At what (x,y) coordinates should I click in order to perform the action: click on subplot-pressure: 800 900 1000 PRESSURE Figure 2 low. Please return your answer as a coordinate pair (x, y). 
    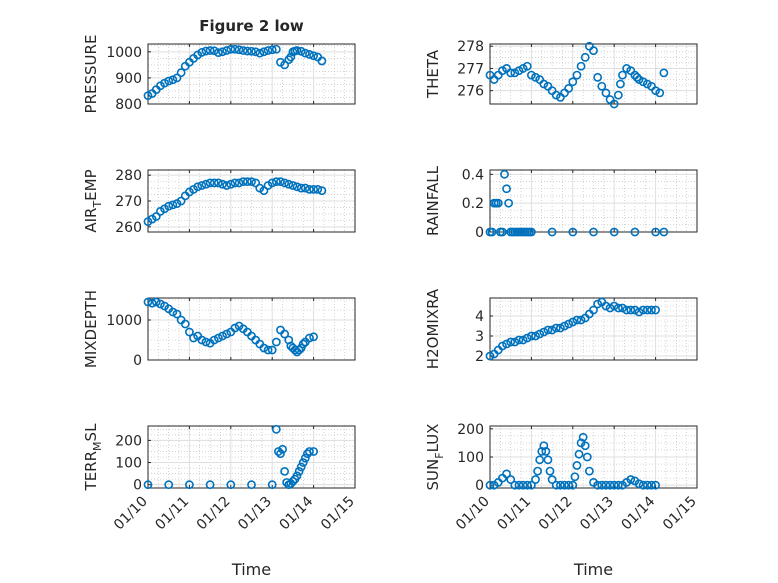
    Looking at the image, I should click on (219, 65).